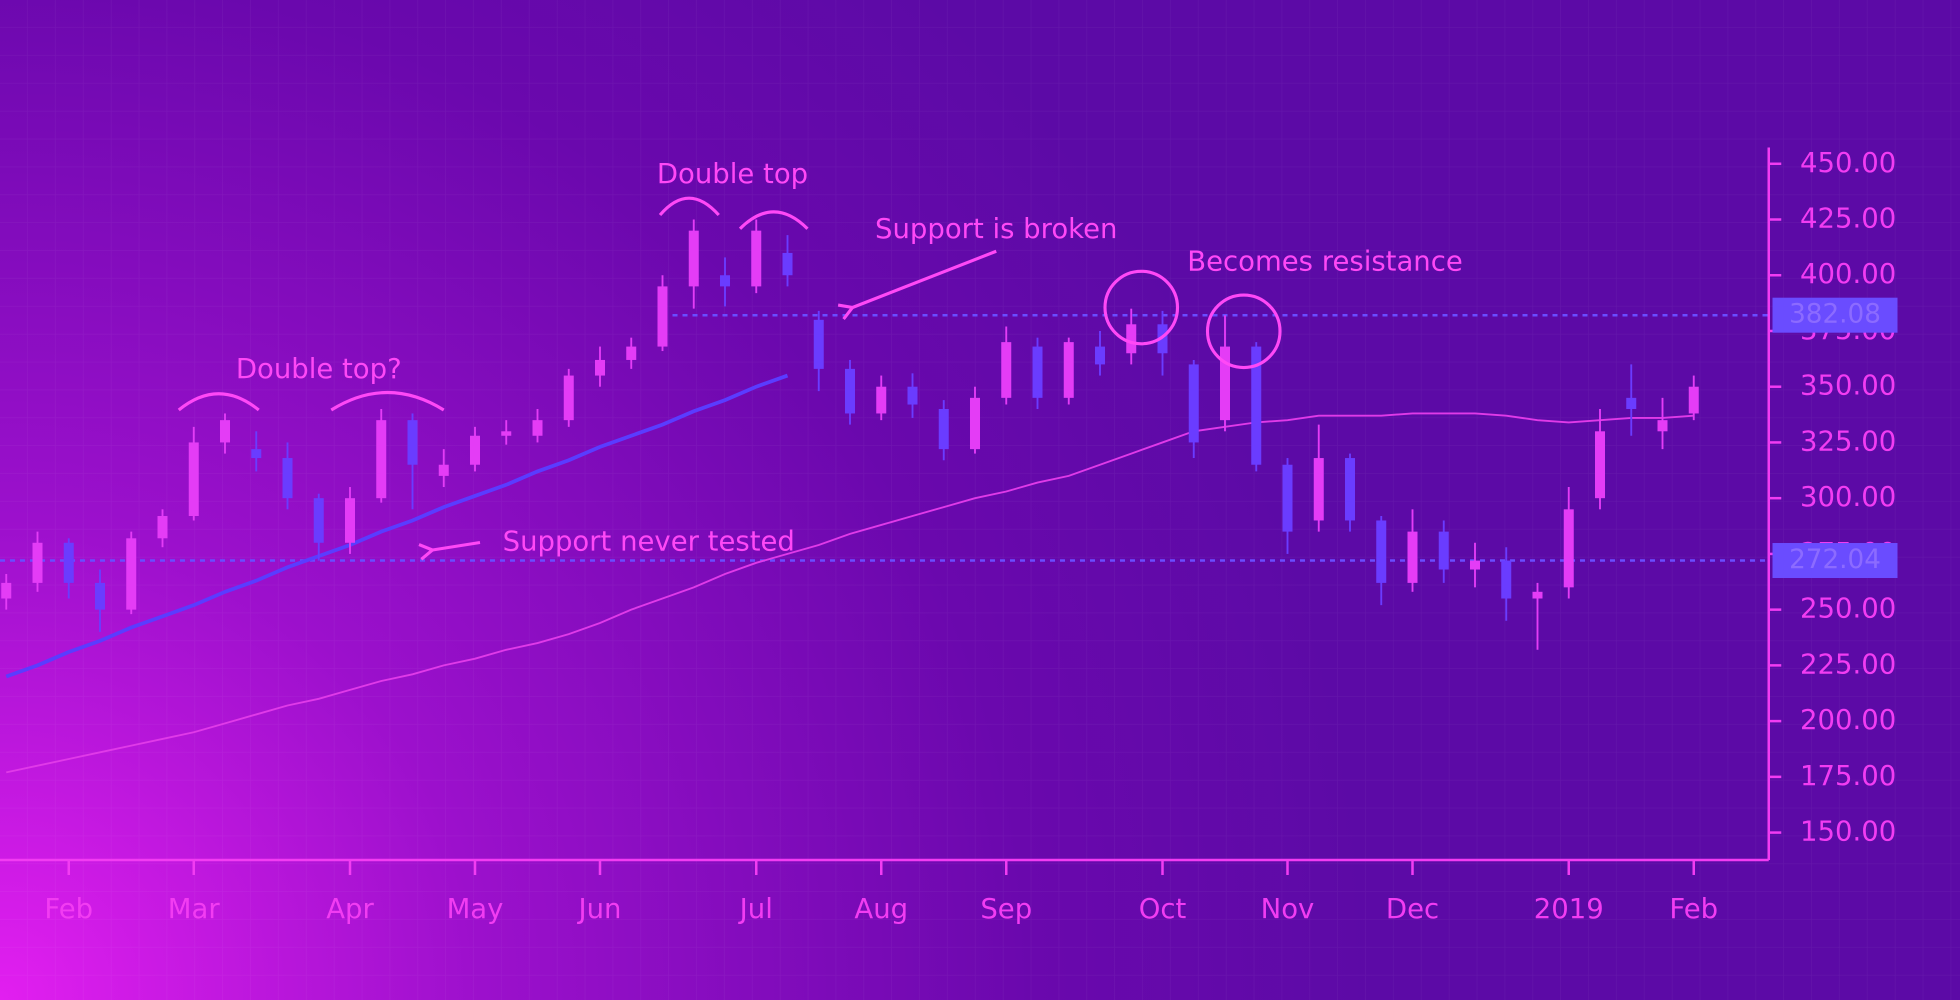 This screenshot has width=1960, height=1000. What do you see at coordinates (1848, 274) in the screenshot?
I see `y-tick-label: 400.00` at bounding box center [1848, 274].